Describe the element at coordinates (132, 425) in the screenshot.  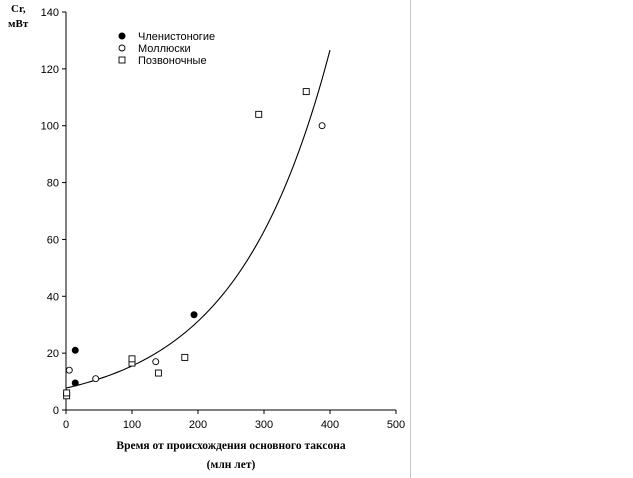
I see `x-tick-label: 100` at that location.